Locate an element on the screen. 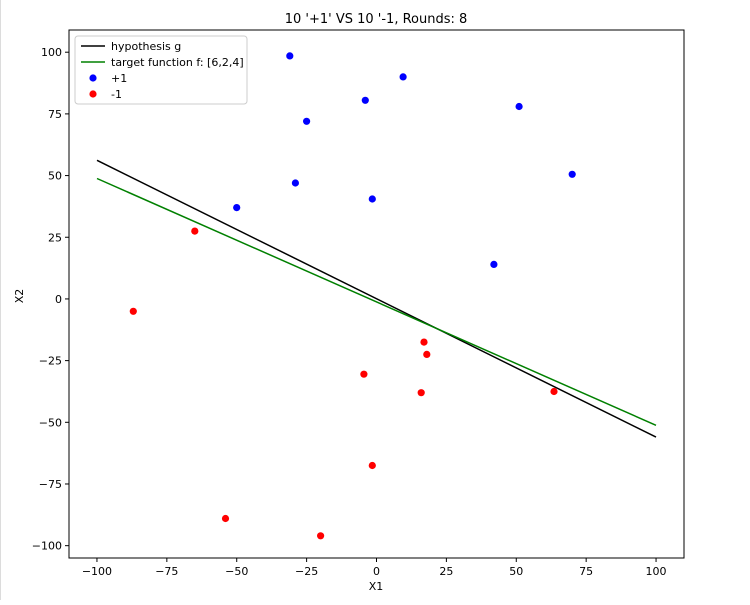  legend-label: +1 is located at coordinates (119, 78).